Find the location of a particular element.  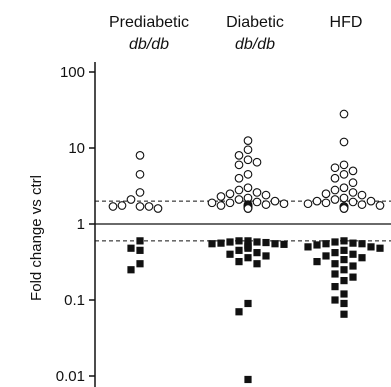

group-subtitle-2: db/db is located at coordinates (255, 44).